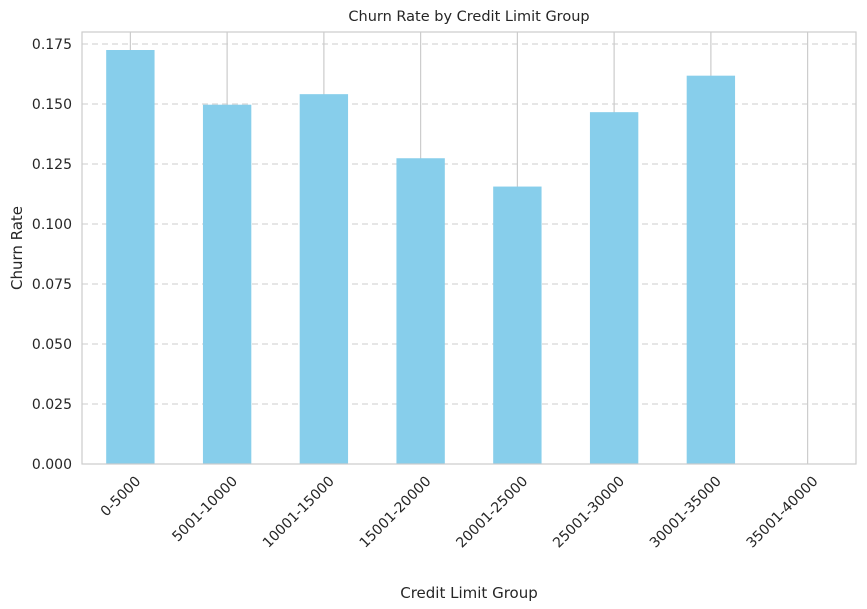 The height and width of the screenshot is (609, 867). What do you see at coordinates (52, 405) in the screenshot?
I see `y-tick-label: 0.025` at bounding box center [52, 405].